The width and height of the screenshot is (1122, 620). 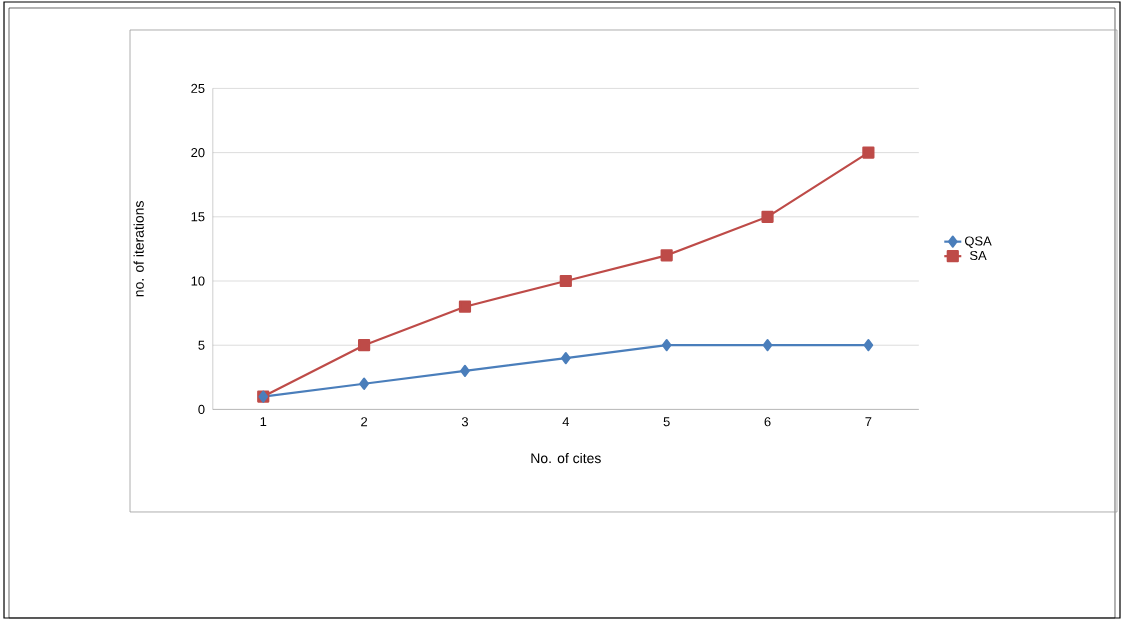 What do you see at coordinates (978, 255) in the screenshot?
I see `legend-label: SA` at bounding box center [978, 255].